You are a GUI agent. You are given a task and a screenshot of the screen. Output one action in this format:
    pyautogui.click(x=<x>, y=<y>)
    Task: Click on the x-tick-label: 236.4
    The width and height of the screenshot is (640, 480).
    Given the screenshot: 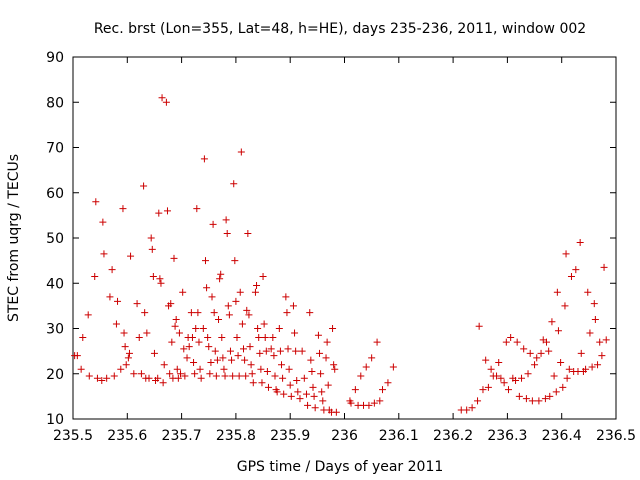 What is the action you would take?
    pyautogui.click(x=562, y=436)
    